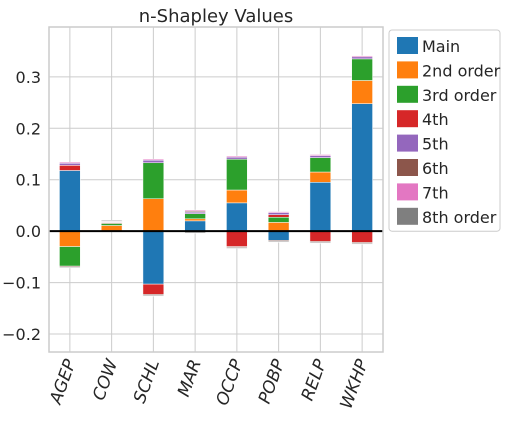  Describe the element at coordinates (216, 16) in the screenshot. I see `chart-title: n-Shapley Values` at that location.